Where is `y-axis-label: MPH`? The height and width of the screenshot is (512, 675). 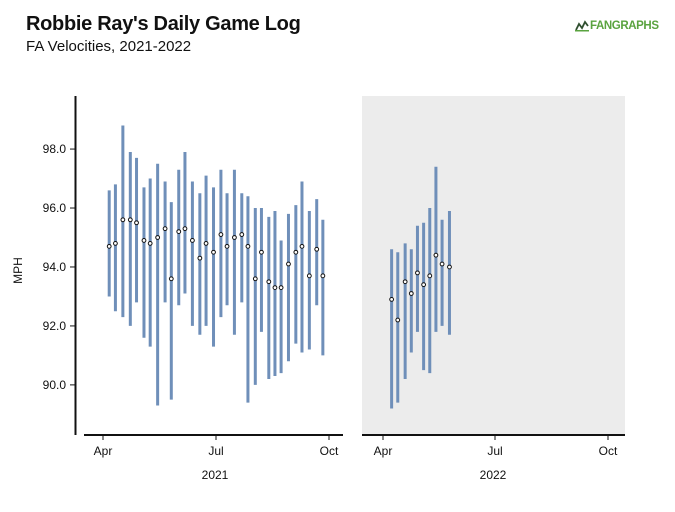
y-axis-label: MPH is located at coordinates (18, 270).